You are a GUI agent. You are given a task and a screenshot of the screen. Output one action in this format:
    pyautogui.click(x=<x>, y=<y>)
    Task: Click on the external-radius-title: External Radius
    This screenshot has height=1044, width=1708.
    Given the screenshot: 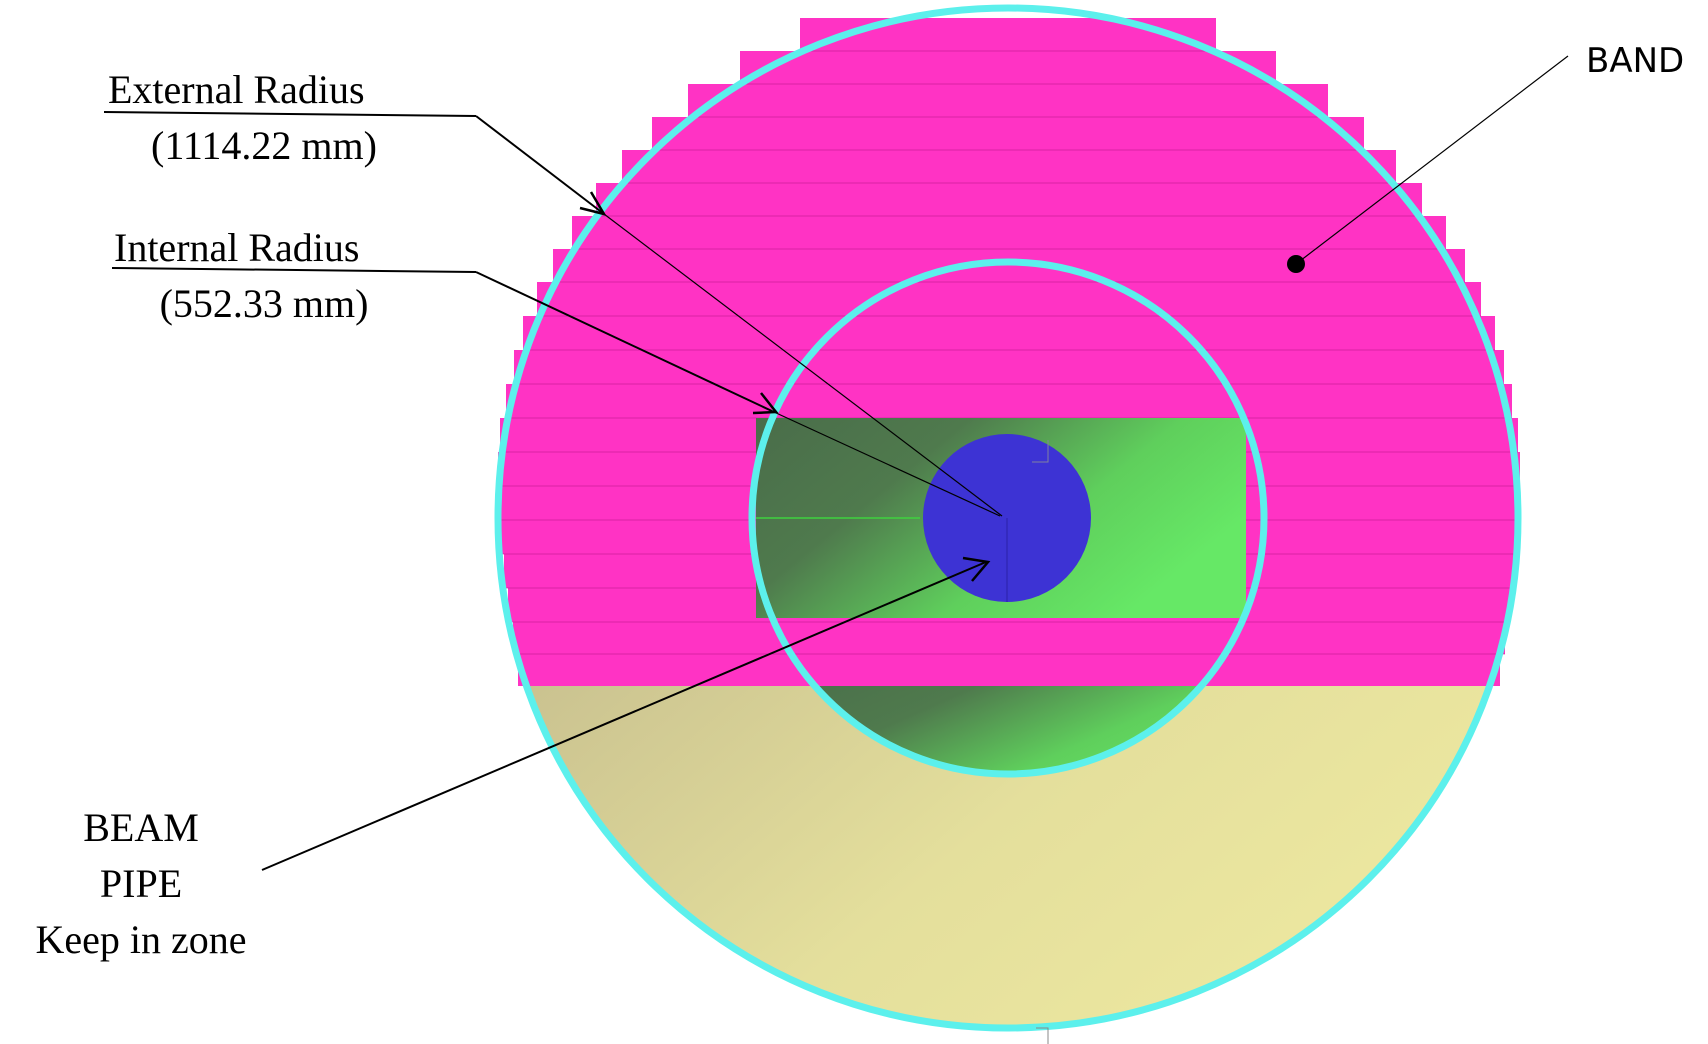 What is the action you would take?
    pyautogui.click(x=236, y=89)
    